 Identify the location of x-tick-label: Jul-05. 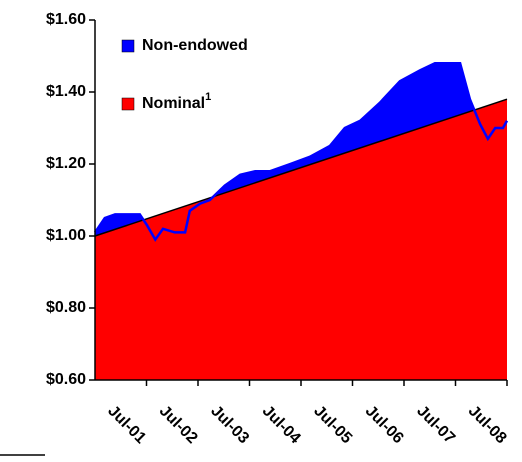
(332, 424).